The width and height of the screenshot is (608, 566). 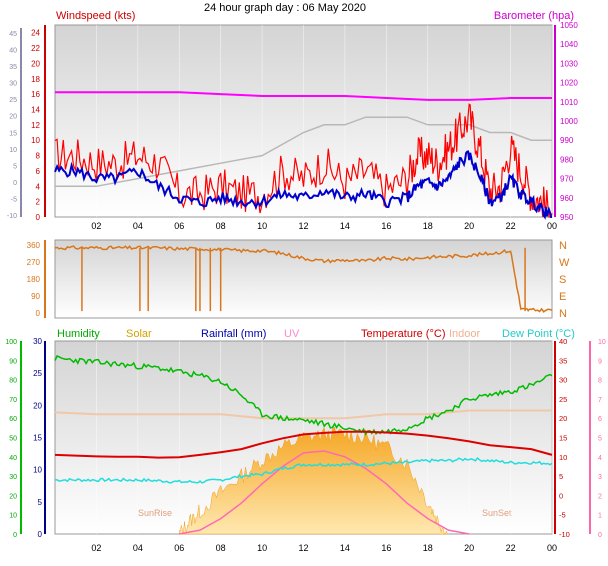 I want to click on y-tick-label: -10, so click(x=12, y=216).